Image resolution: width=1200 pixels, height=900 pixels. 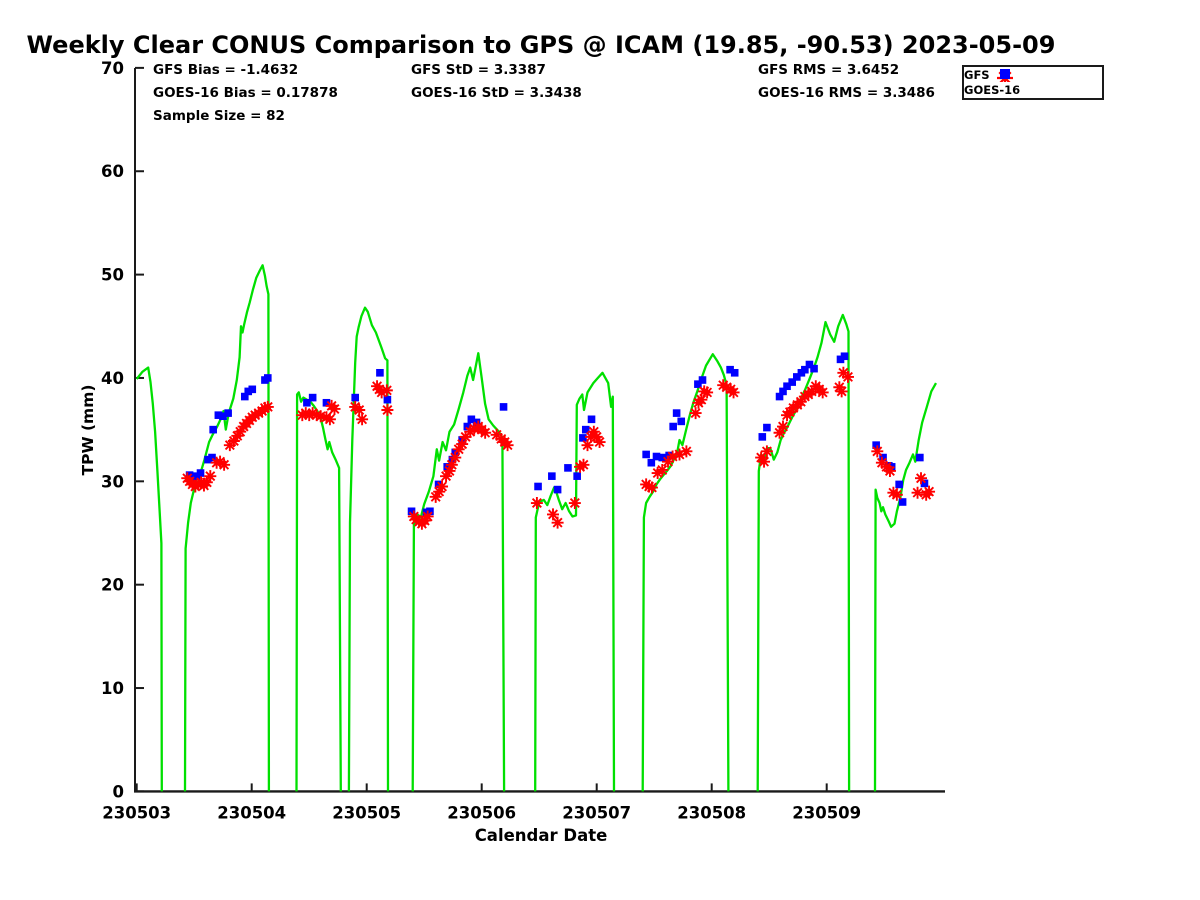 What do you see at coordinates (711, 812) in the screenshot?
I see `x-tick-label: 230508` at bounding box center [711, 812].